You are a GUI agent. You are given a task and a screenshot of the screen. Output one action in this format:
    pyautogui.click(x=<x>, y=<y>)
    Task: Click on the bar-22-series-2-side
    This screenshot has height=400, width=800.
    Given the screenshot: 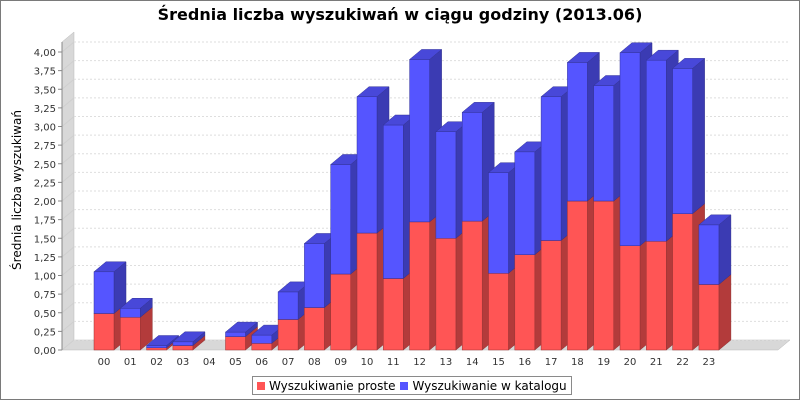 What is the action you would take?
    pyautogui.click(x=698, y=136)
    